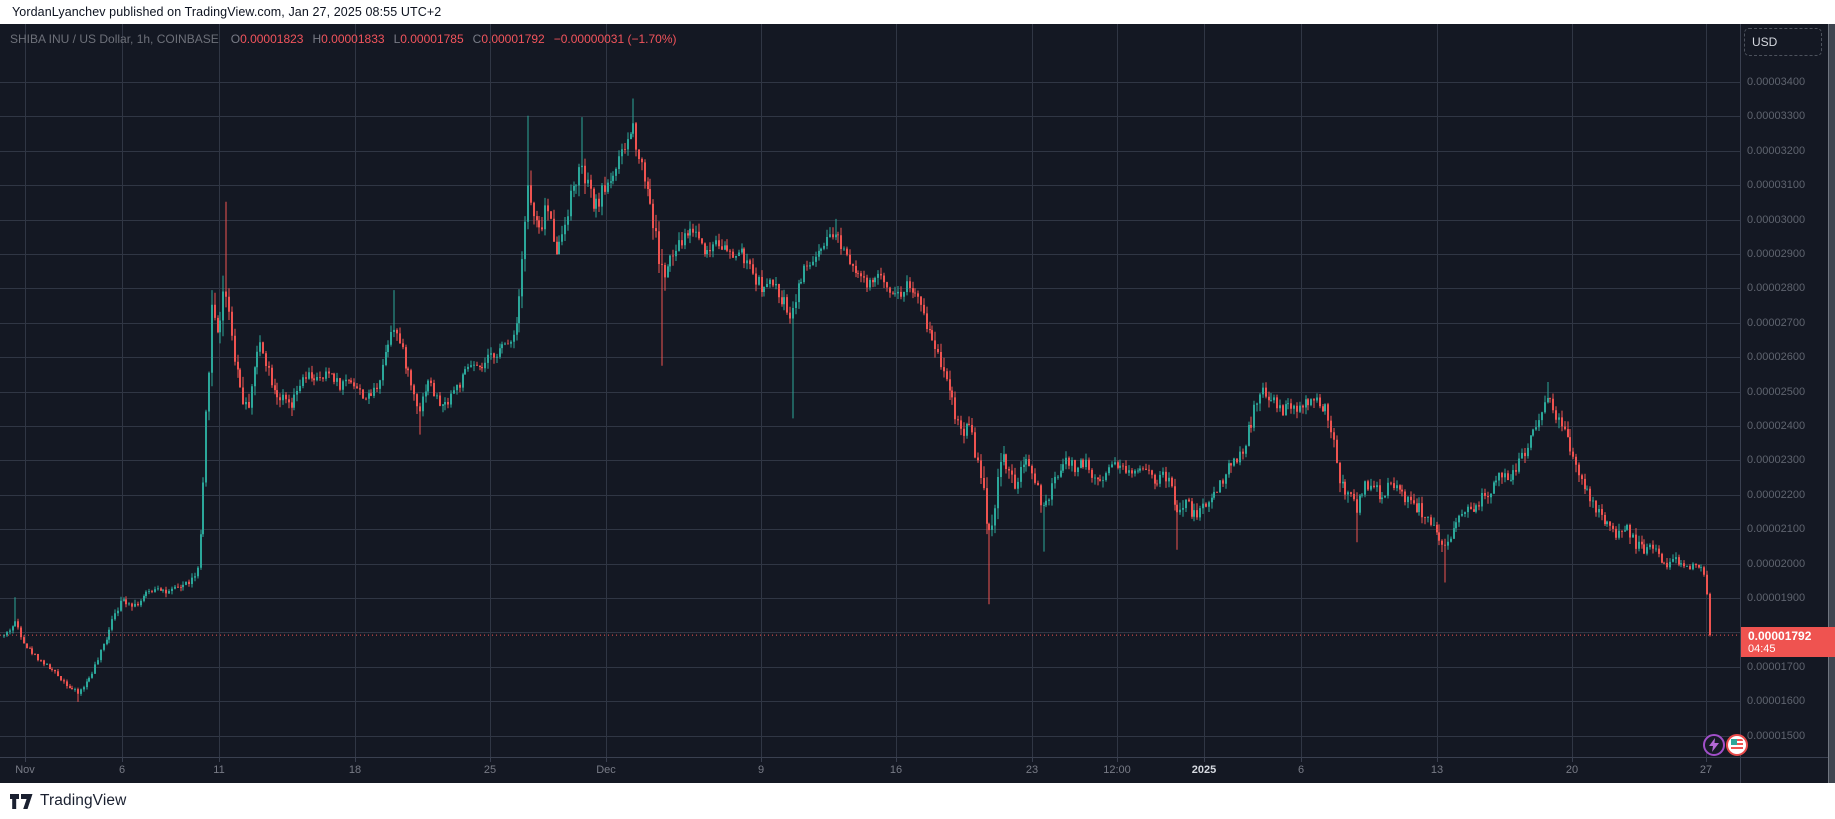 Image resolution: width=1835 pixels, height=819 pixels. I want to click on price-axis-label: 0.00003200, so click(1776, 150).